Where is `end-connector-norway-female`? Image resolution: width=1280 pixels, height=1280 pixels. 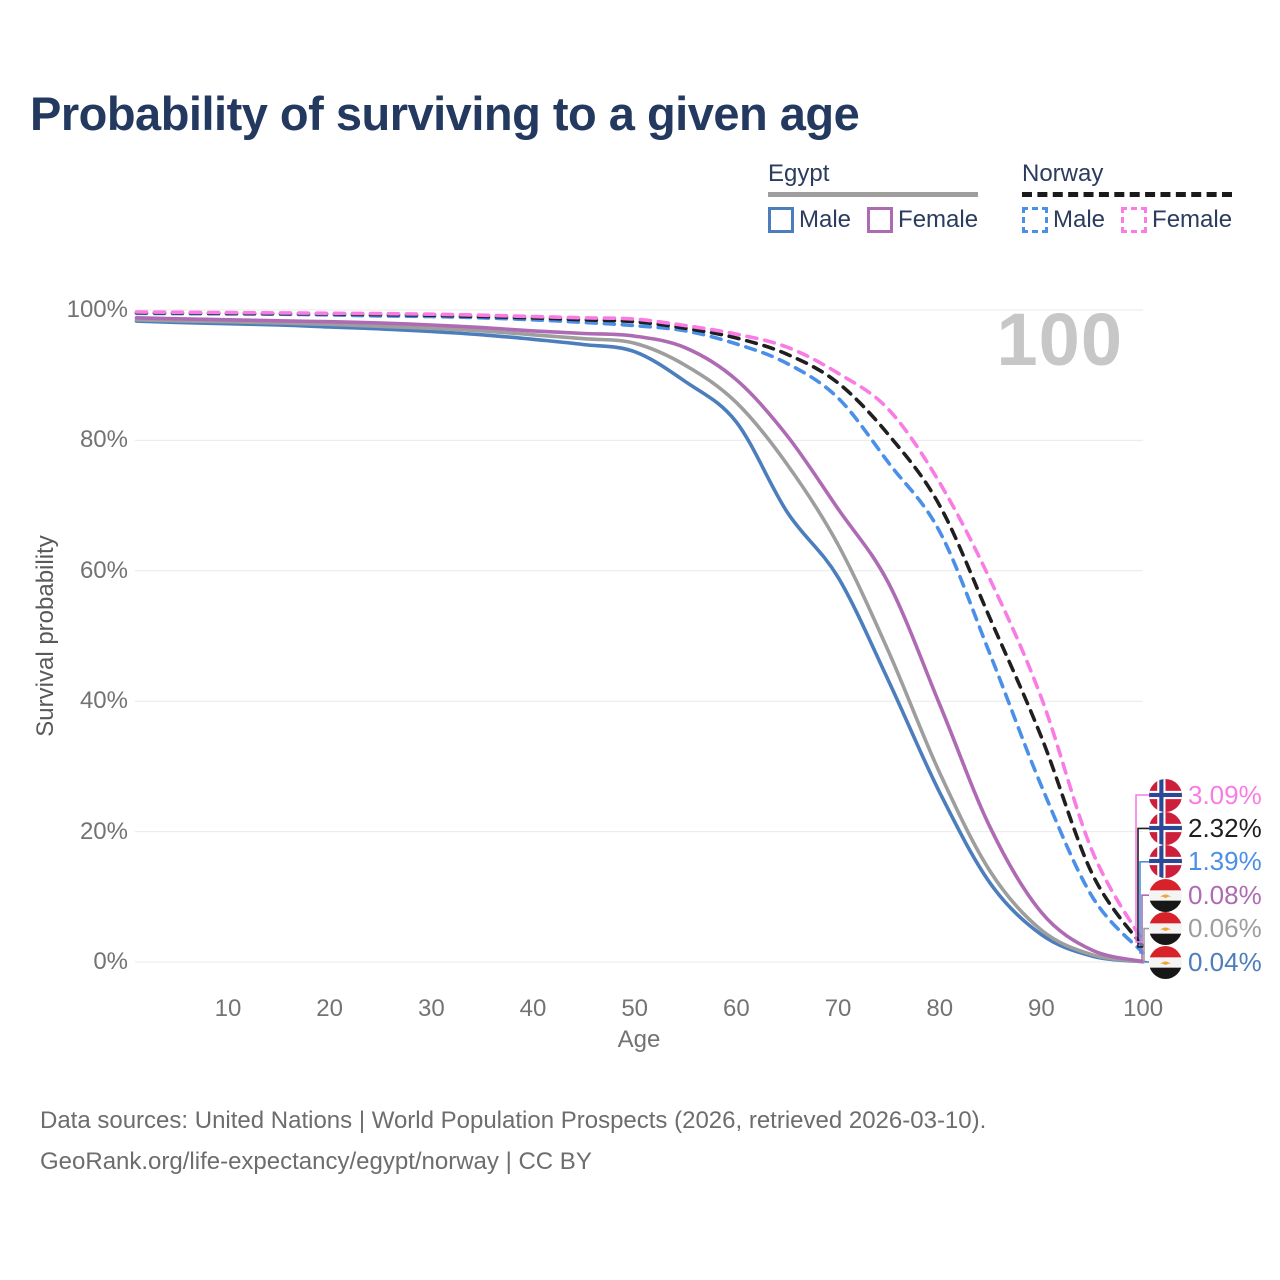 end-connector-norway-female is located at coordinates (1142, 868).